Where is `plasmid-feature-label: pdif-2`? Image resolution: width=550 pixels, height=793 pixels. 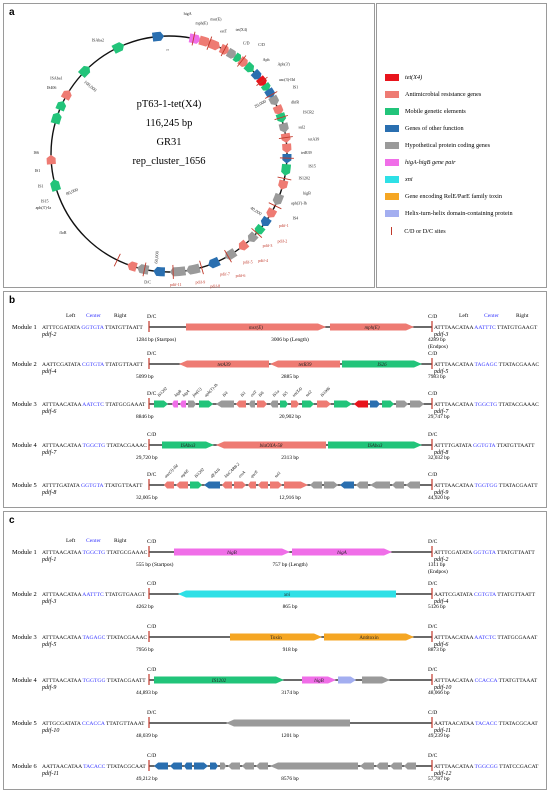 plasmid-feature-label: pdif-2 is located at coordinates (282, 240).